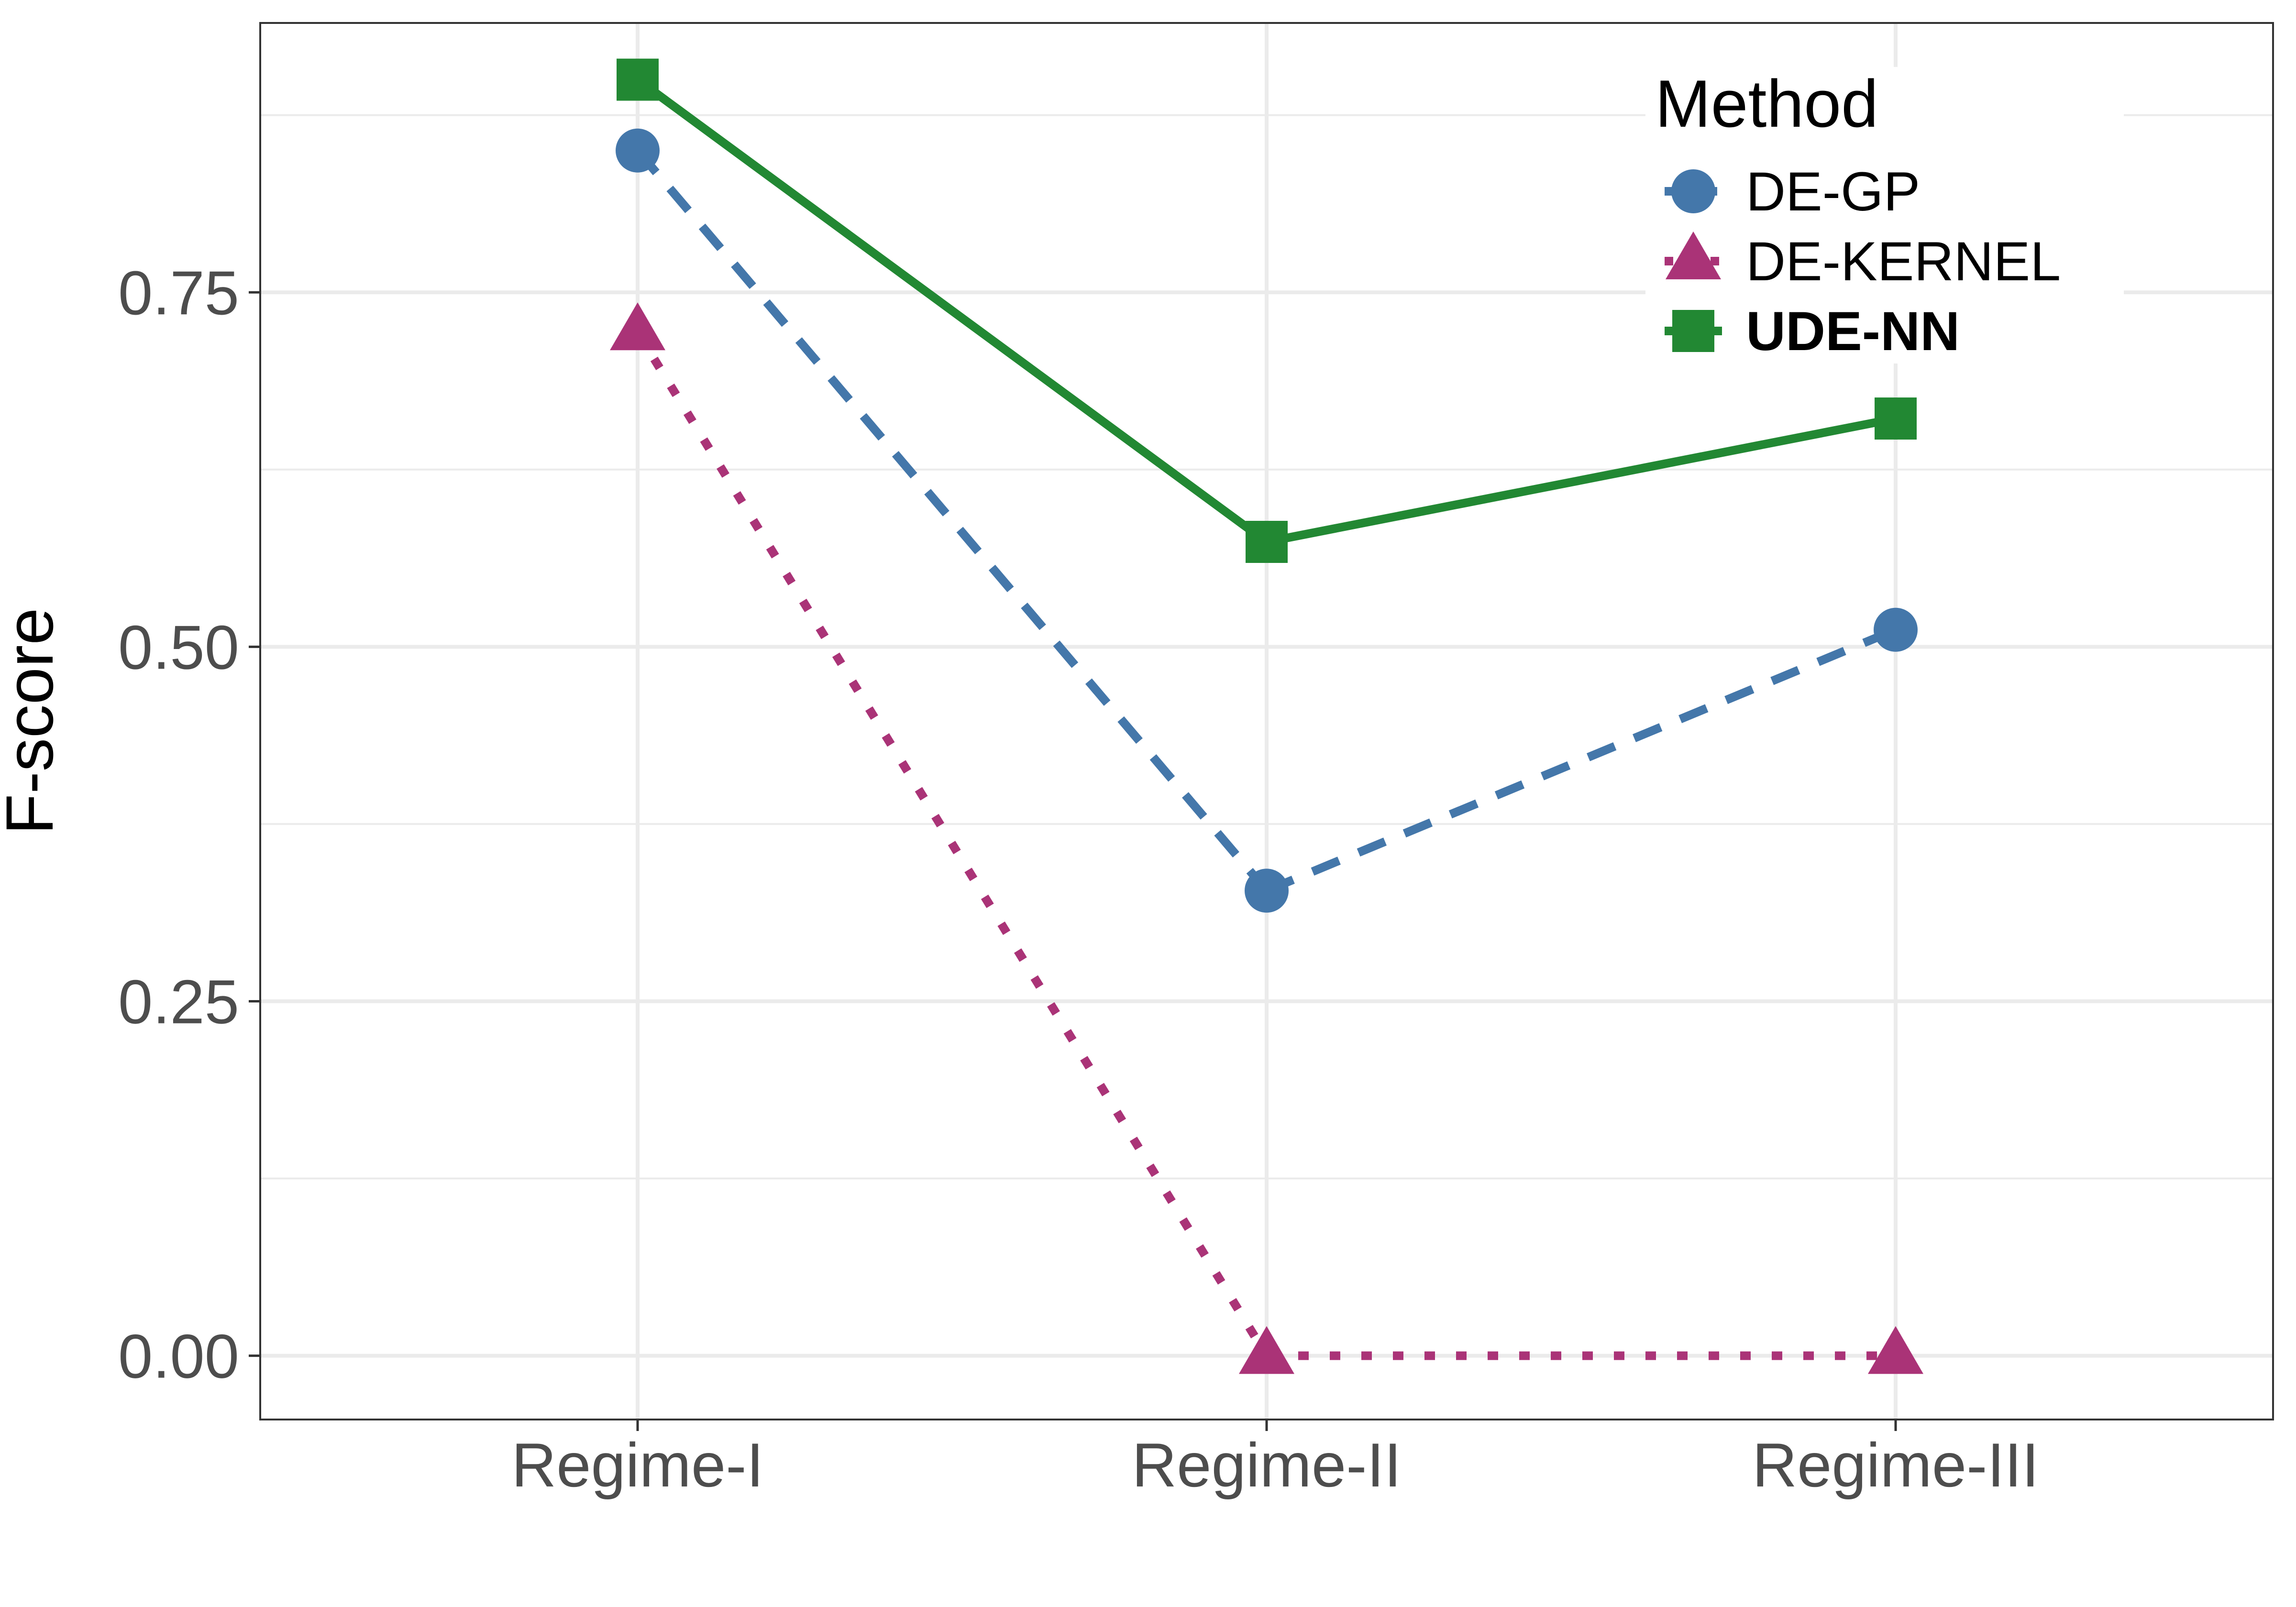 Image resolution: width=2296 pixels, height=1607 pixels. I want to click on y-axis-title: F-score, so click(33, 721).